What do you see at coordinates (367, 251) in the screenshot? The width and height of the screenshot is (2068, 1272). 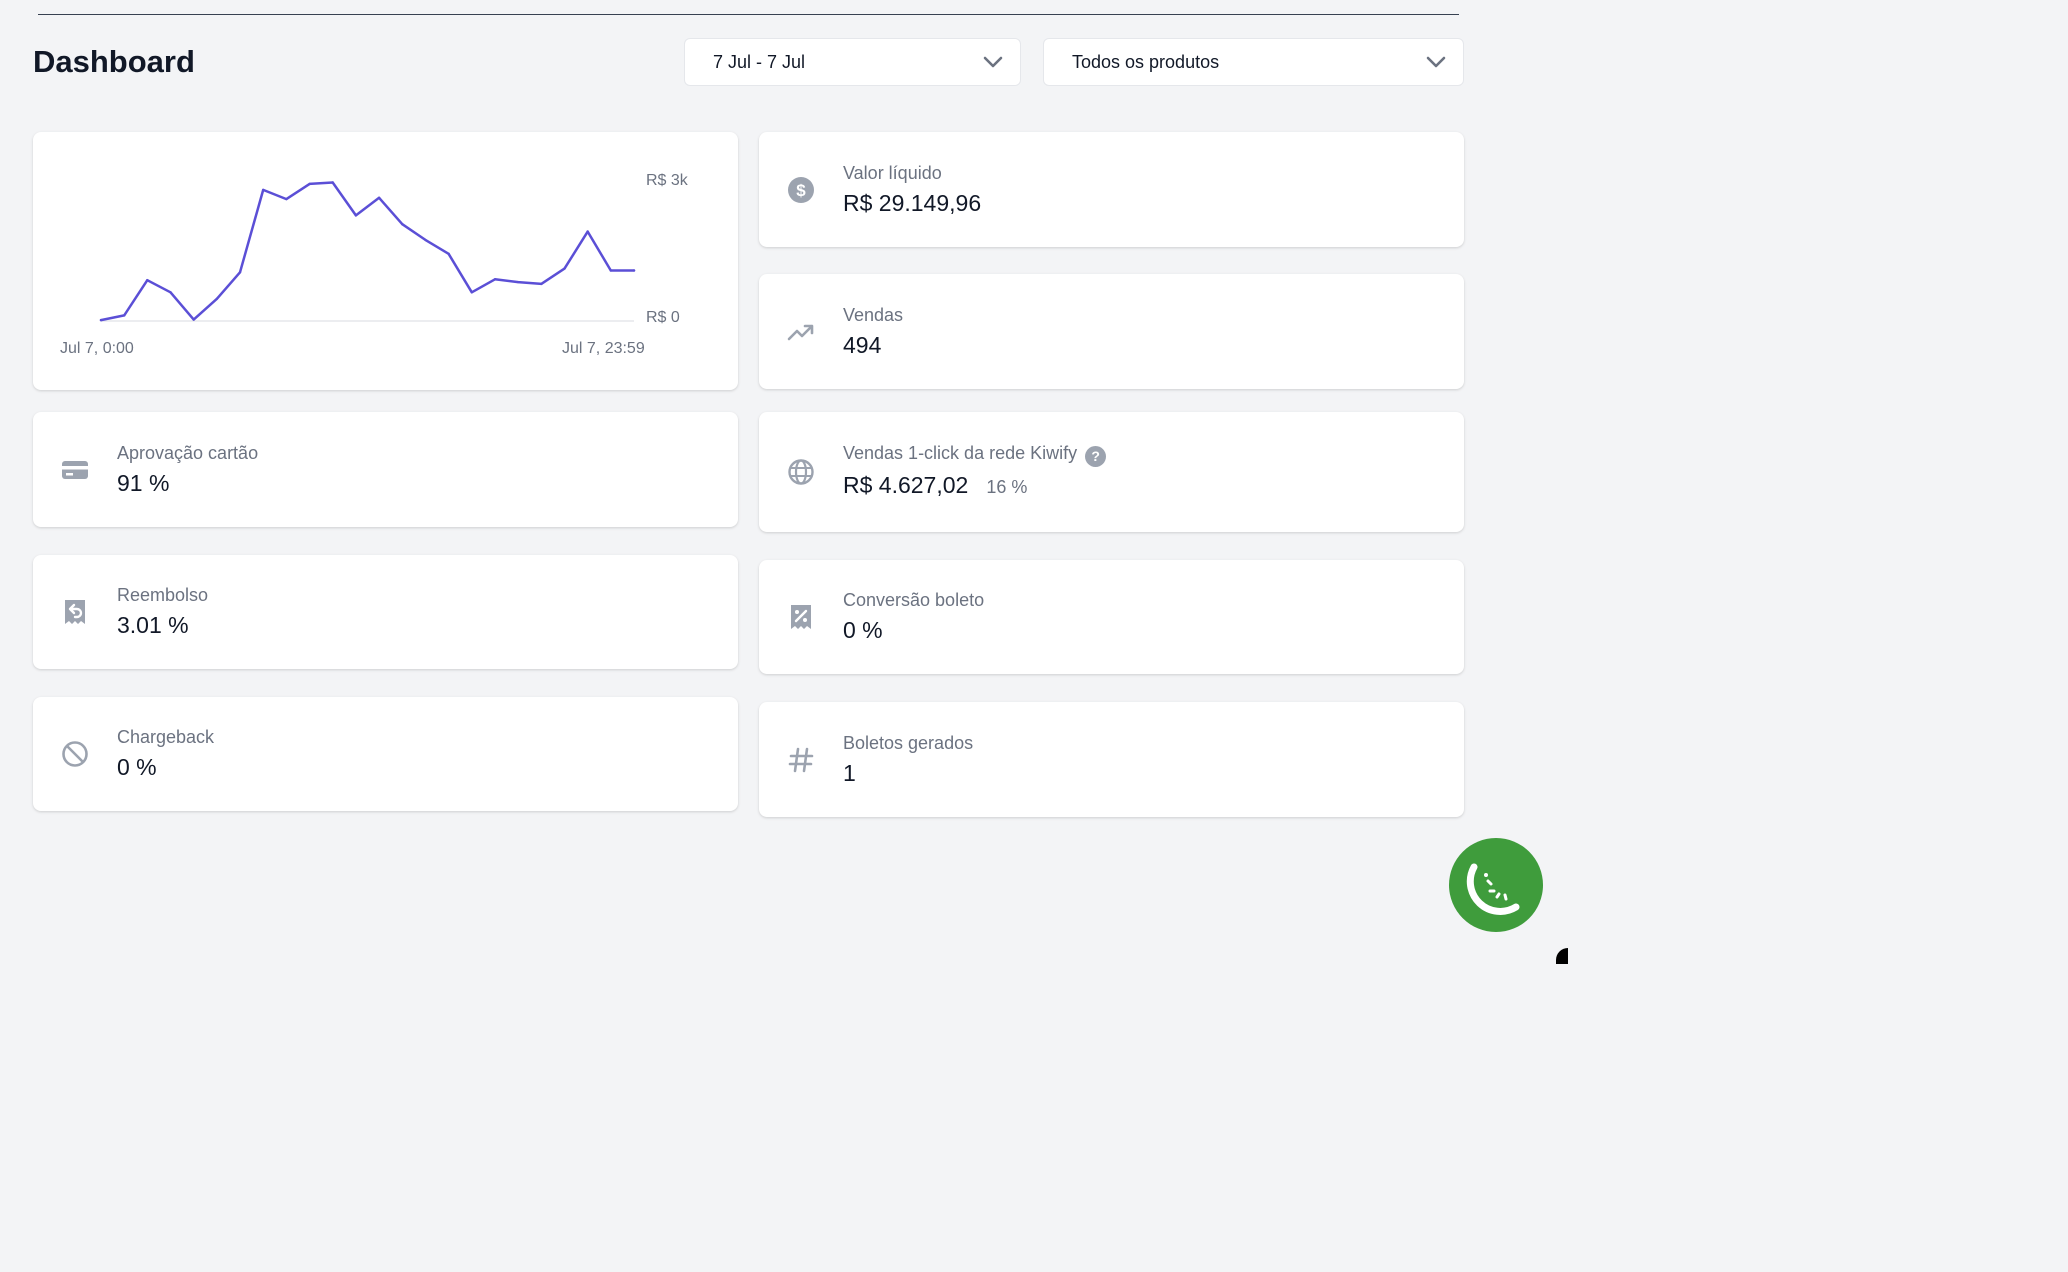 I see `chart-series-line` at bounding box center [367, 251].